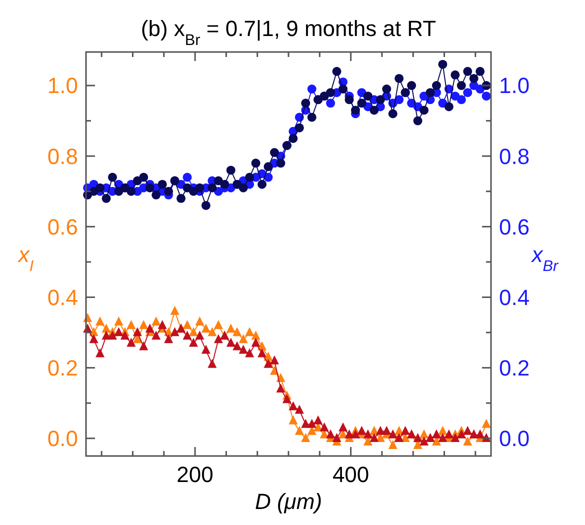 The width and height of the screenshot is (585, 525). Describe the element at coordinates (288, 32) in the screenshot. I see `chart-title: (b) x$_{Br}$ = 0.7|1, 9 months at RT` at that location.